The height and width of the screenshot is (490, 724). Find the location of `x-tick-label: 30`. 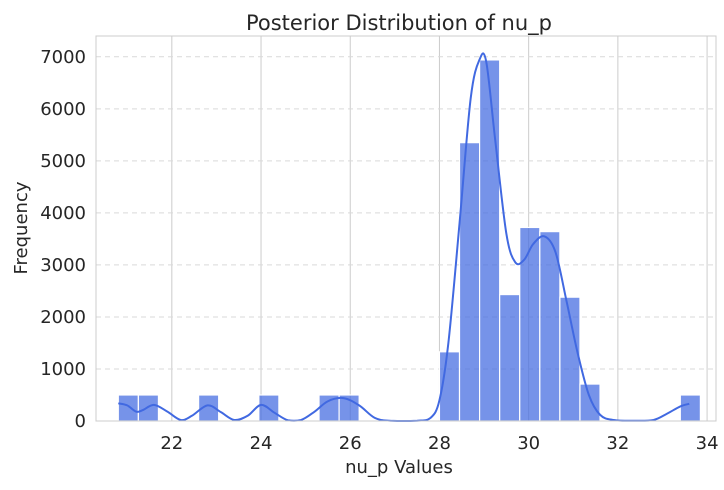

x-tick-label: 30 is located at coordinates (528, 443).